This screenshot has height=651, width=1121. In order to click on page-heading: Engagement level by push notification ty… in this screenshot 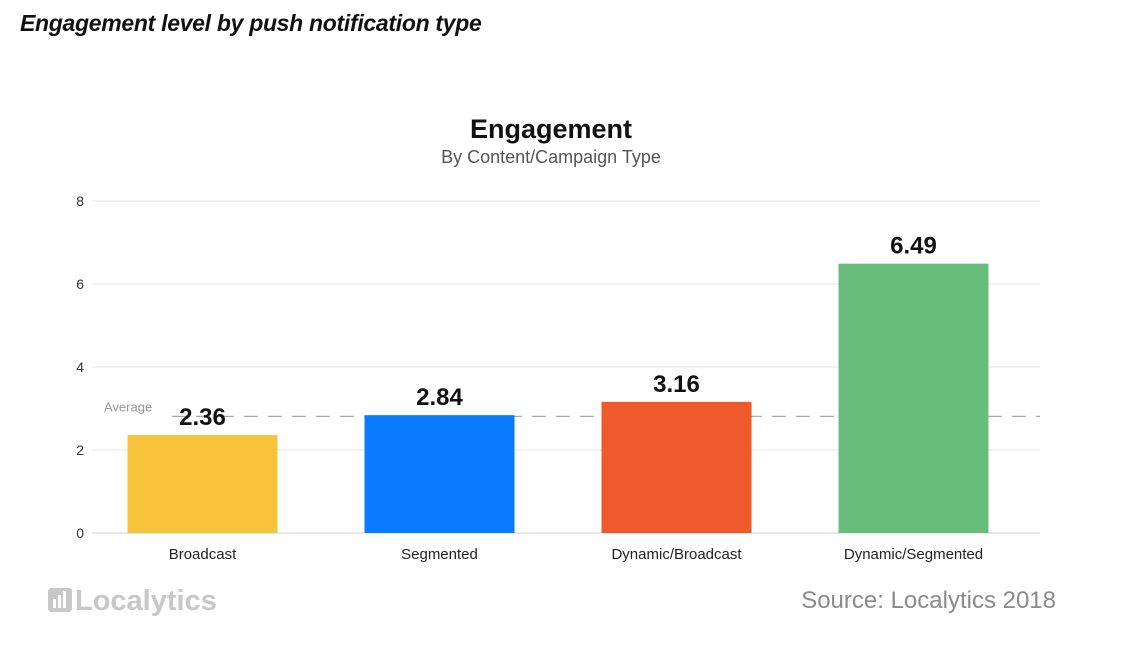, I will do `click(251, 23)`.